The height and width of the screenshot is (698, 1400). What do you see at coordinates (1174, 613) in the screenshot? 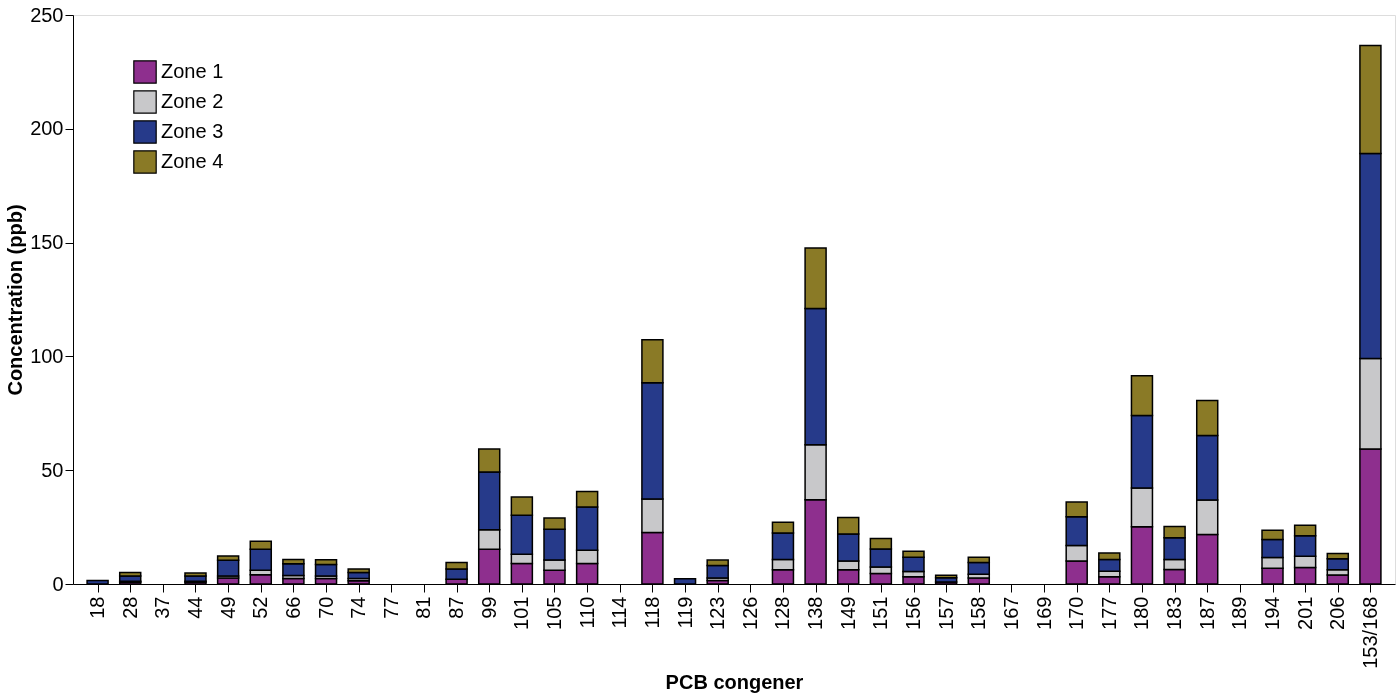
I see `x-tick-label: 183` at bounding box center [1174, 613].